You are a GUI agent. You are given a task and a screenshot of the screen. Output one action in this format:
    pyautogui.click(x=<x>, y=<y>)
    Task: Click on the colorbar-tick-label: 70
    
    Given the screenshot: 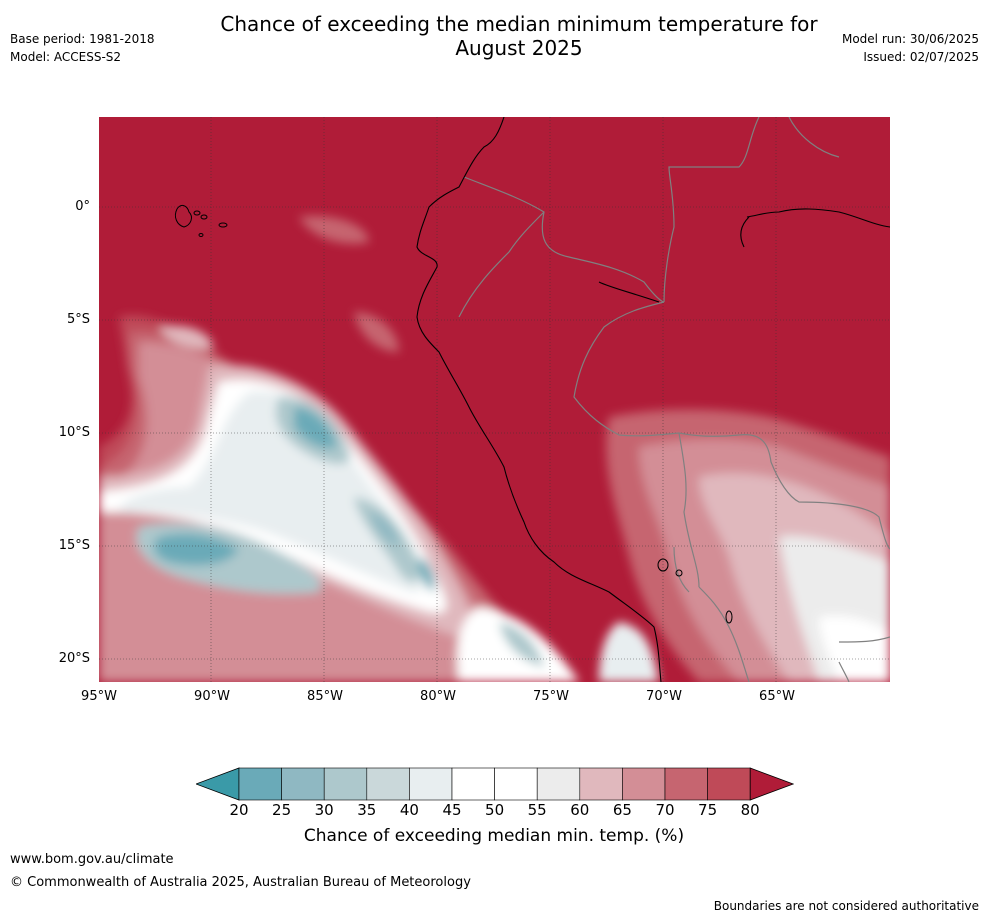 What is the action you would take?
    pyautogui.click(x=665, y=810)
    